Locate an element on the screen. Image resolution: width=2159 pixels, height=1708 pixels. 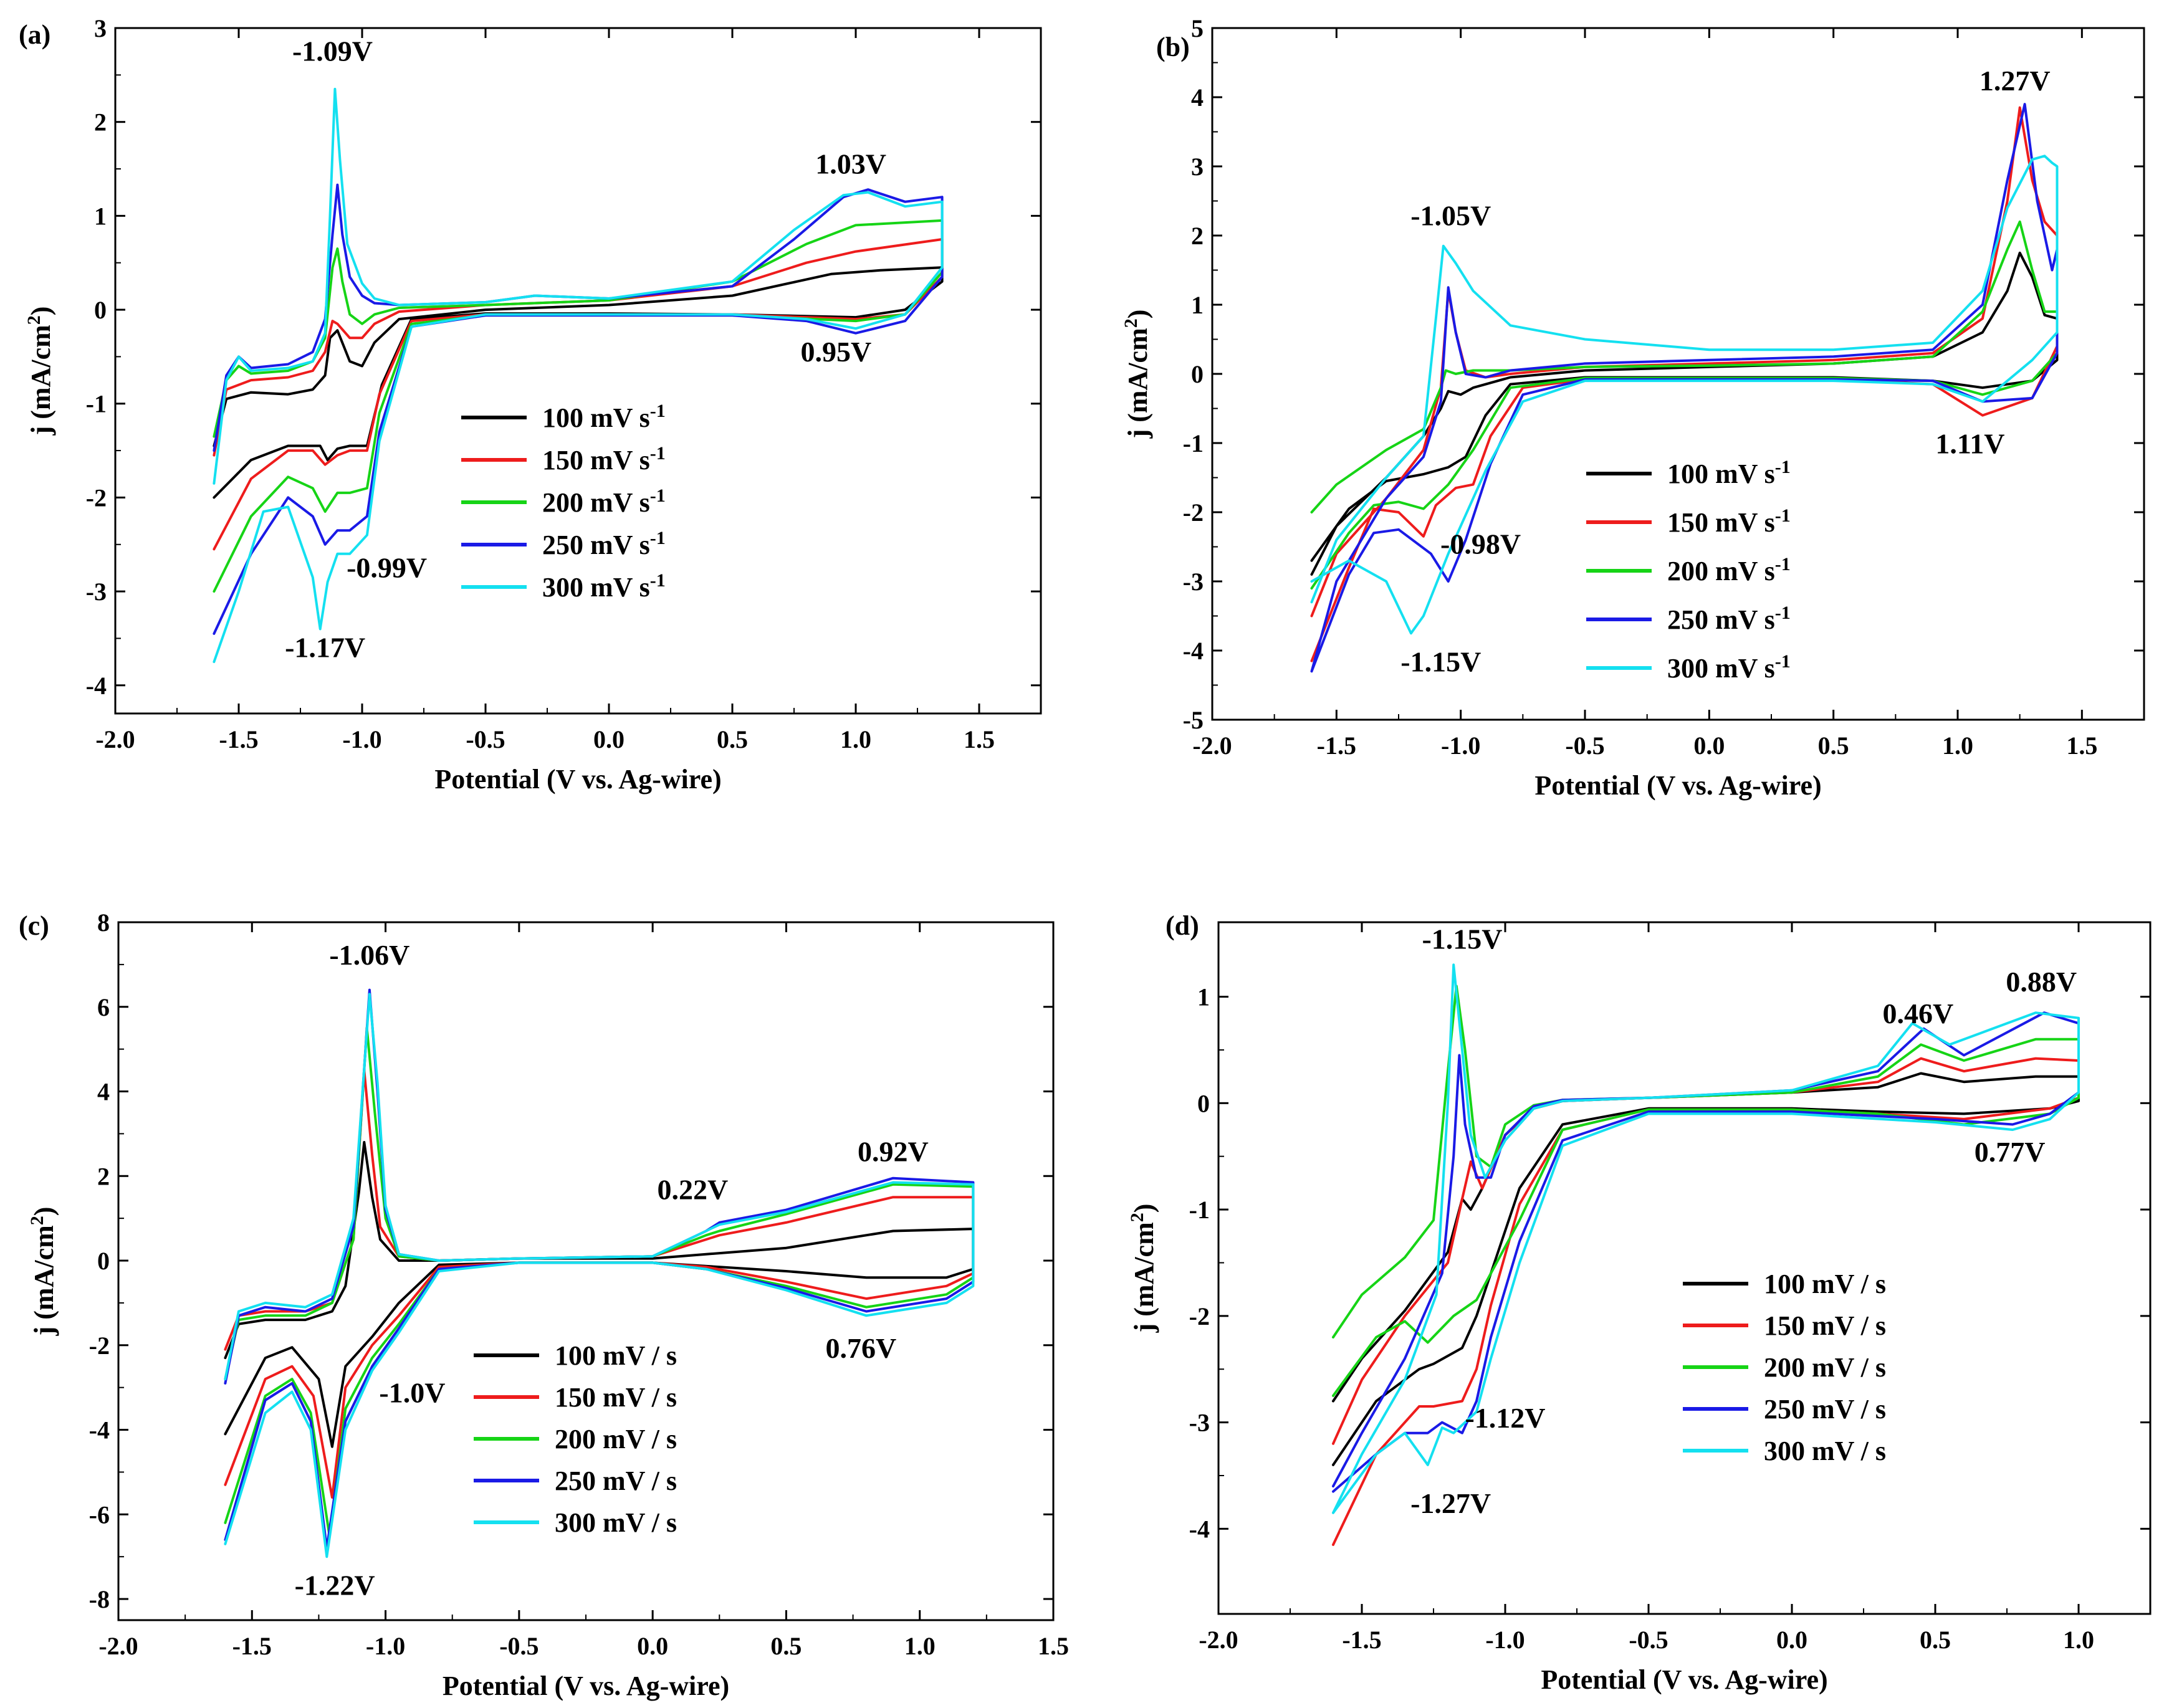
y-axis-title-end: ) is located at coordinates (44, 1212).